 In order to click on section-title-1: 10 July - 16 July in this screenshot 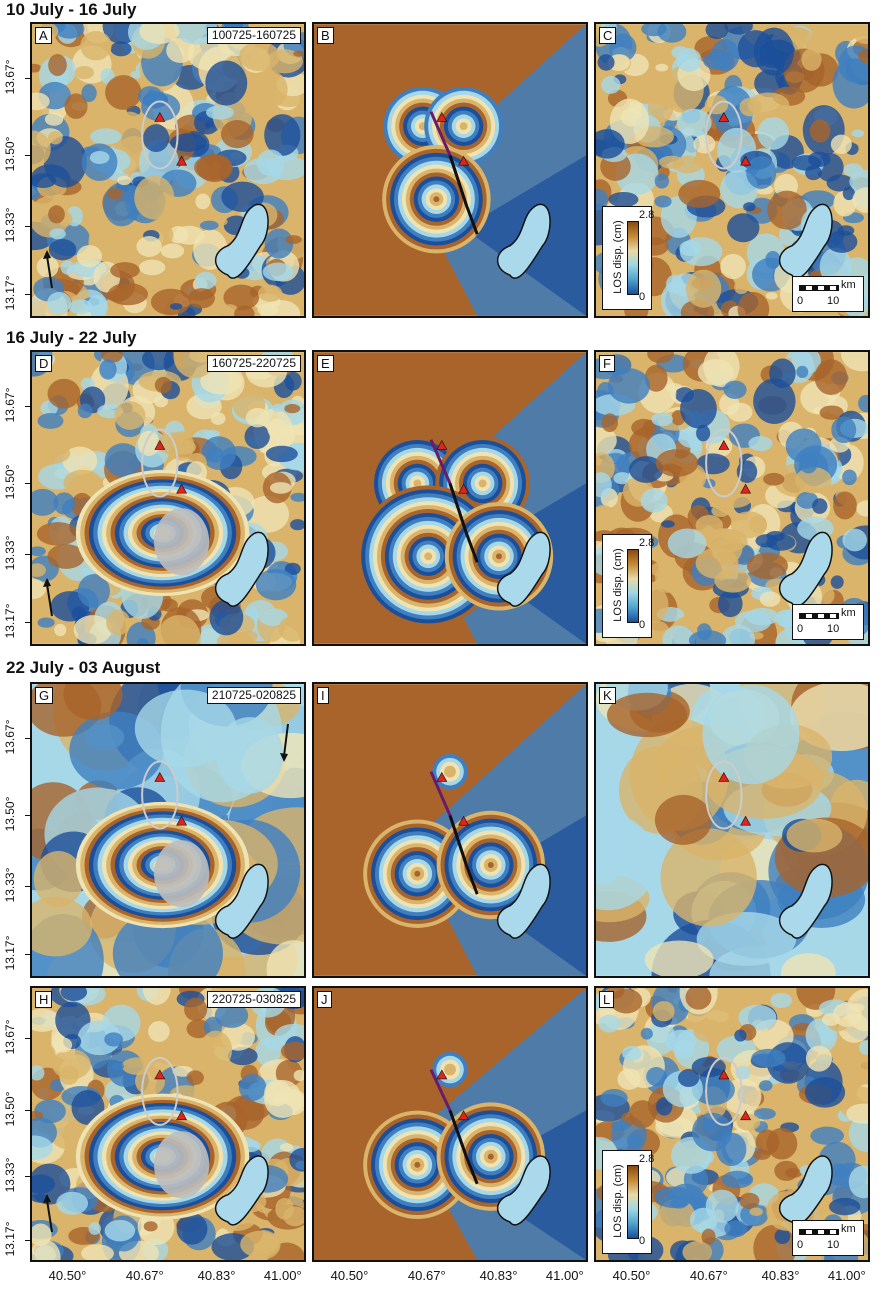, I will do `click(71, 9)`.